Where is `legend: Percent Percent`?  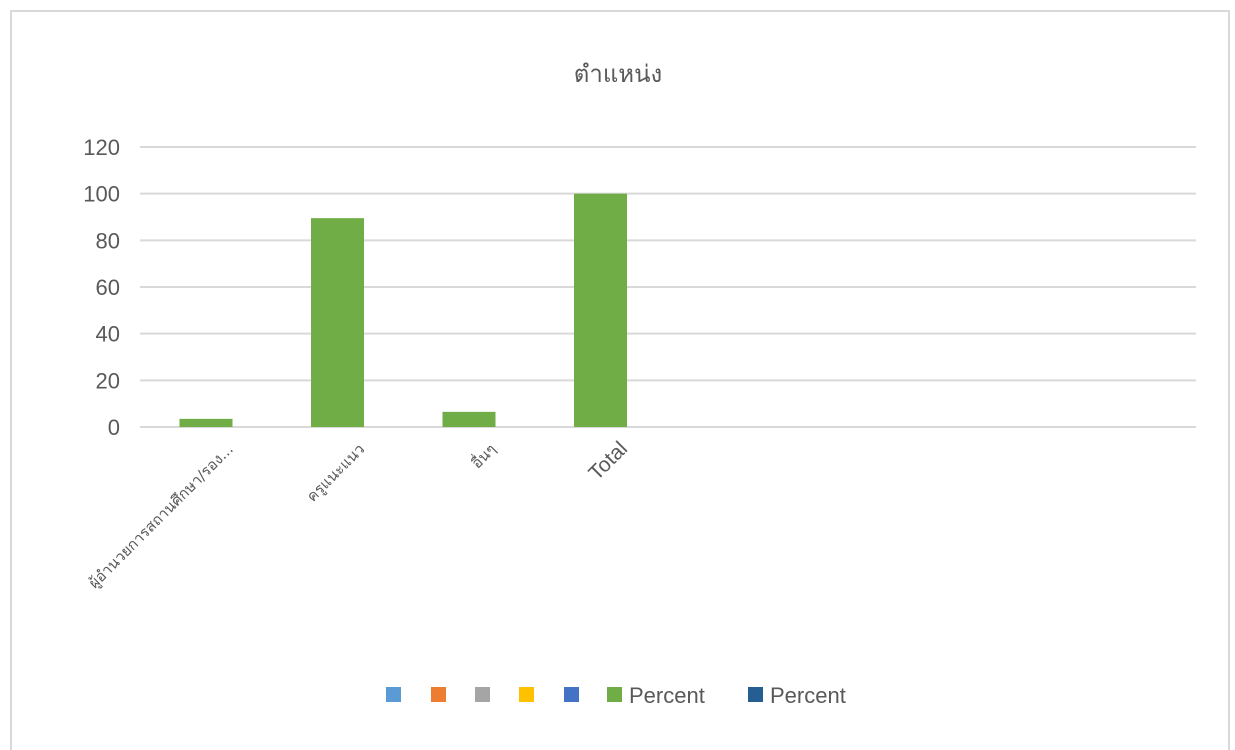
legend: Percent Percent is located at coordinates (616, 695).